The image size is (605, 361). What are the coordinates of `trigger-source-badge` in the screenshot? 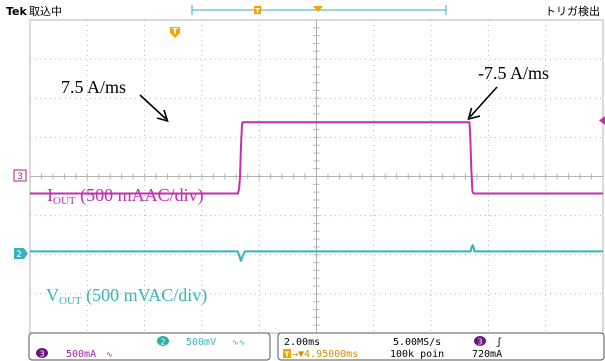 It's located at (480, 341).